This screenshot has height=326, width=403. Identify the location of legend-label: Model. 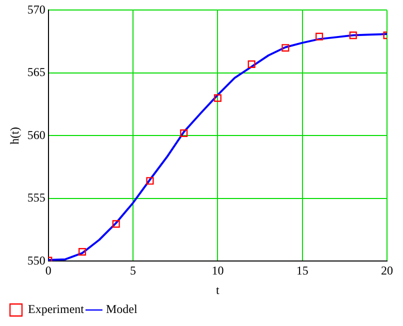
(122, 309).